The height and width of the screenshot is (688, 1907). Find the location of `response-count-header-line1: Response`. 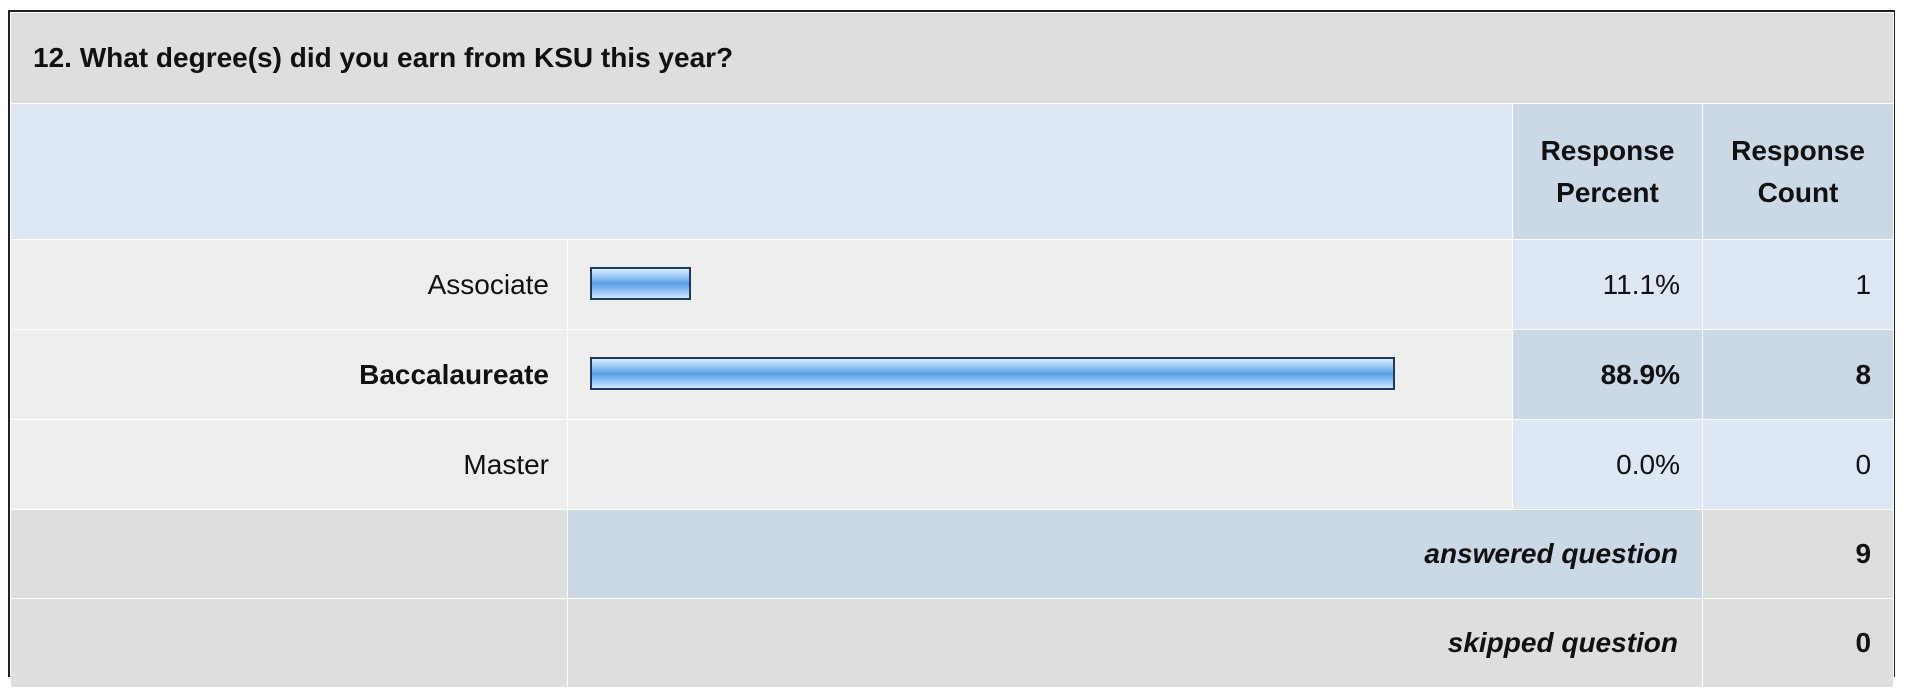

response-count-header-line1: Response is located at coordinates (1798, 150).